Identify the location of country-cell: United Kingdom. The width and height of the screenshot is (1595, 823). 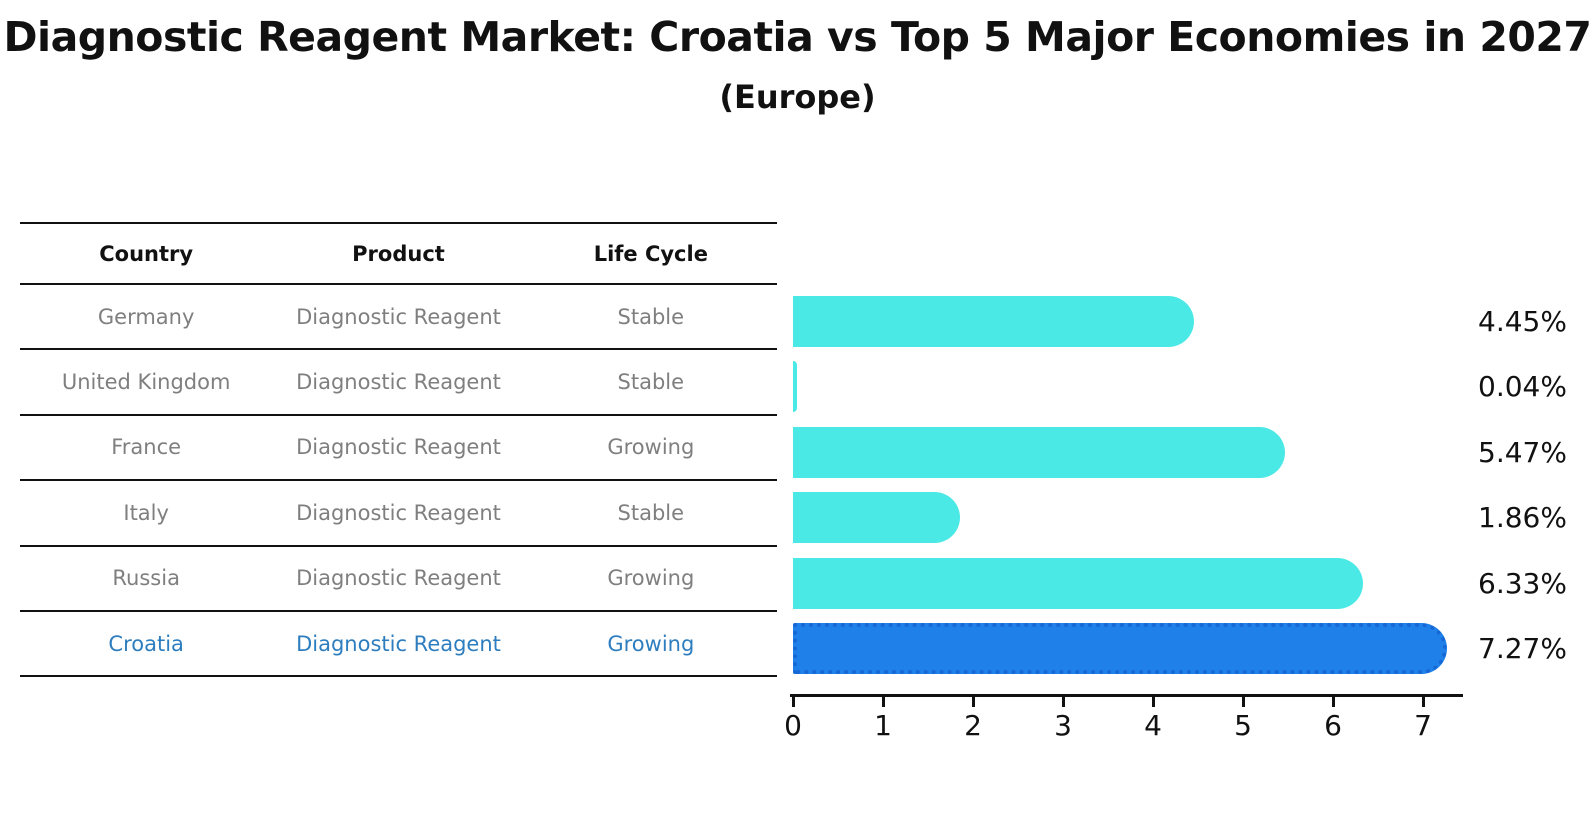
(146, 382).